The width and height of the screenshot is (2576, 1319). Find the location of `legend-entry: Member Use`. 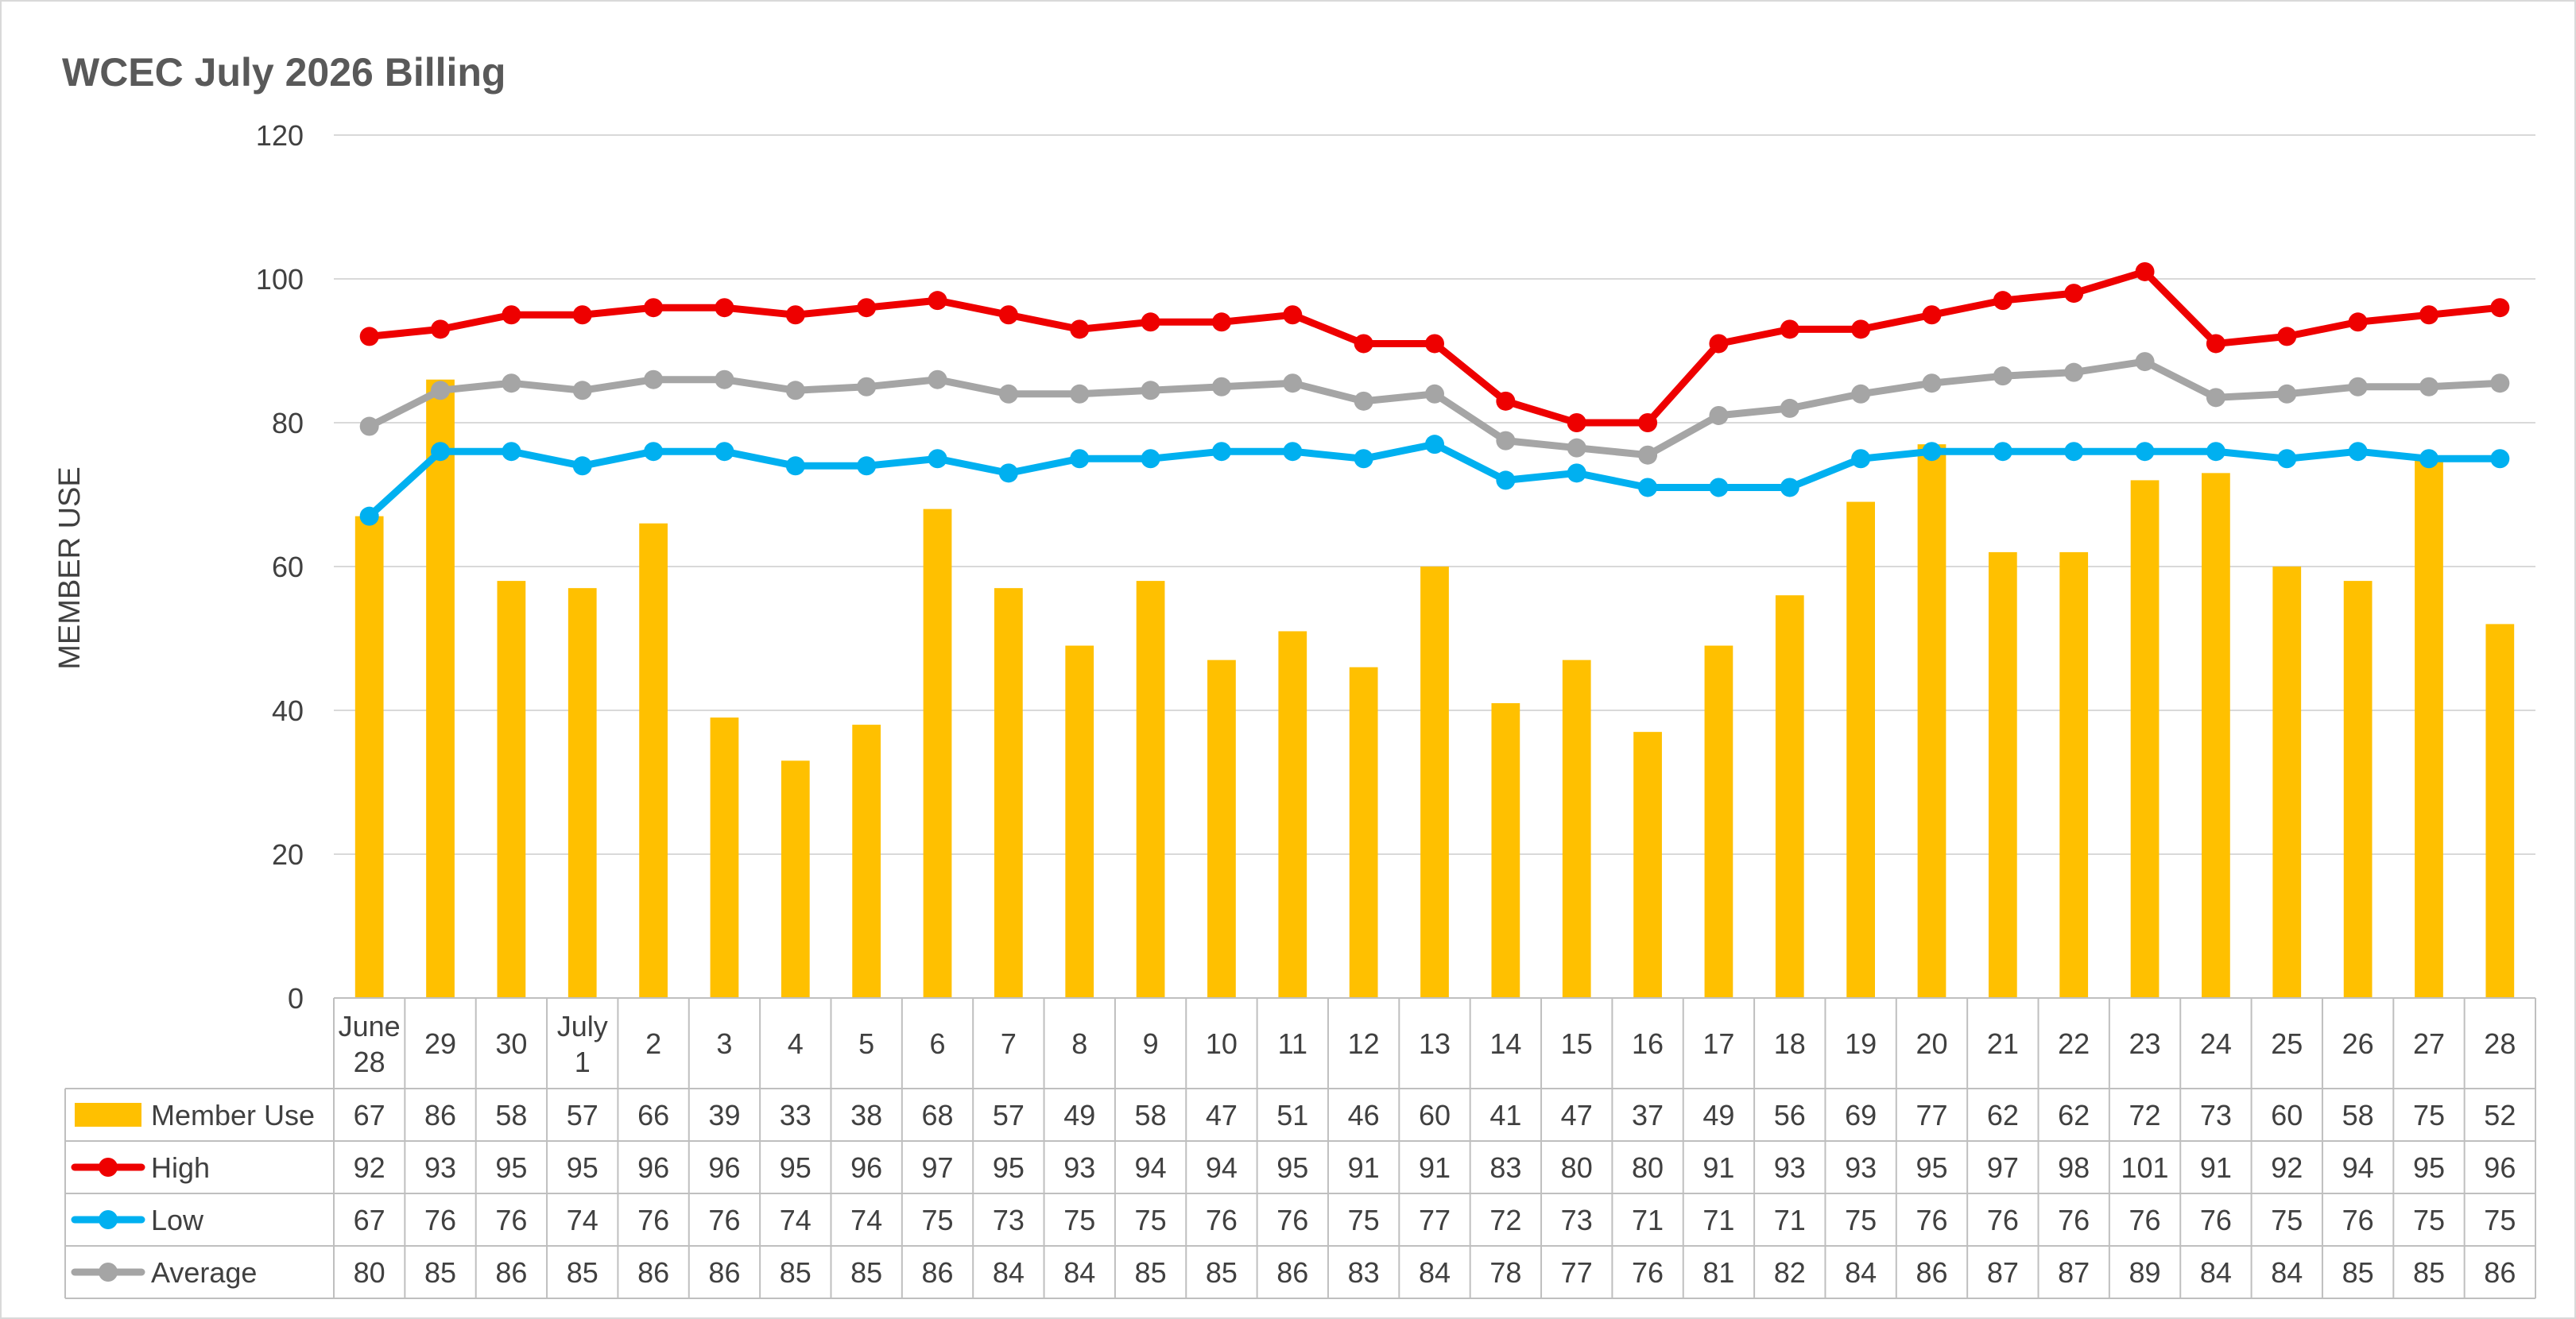

legend-entry: Member Use is located at coordinates (233, 1115).